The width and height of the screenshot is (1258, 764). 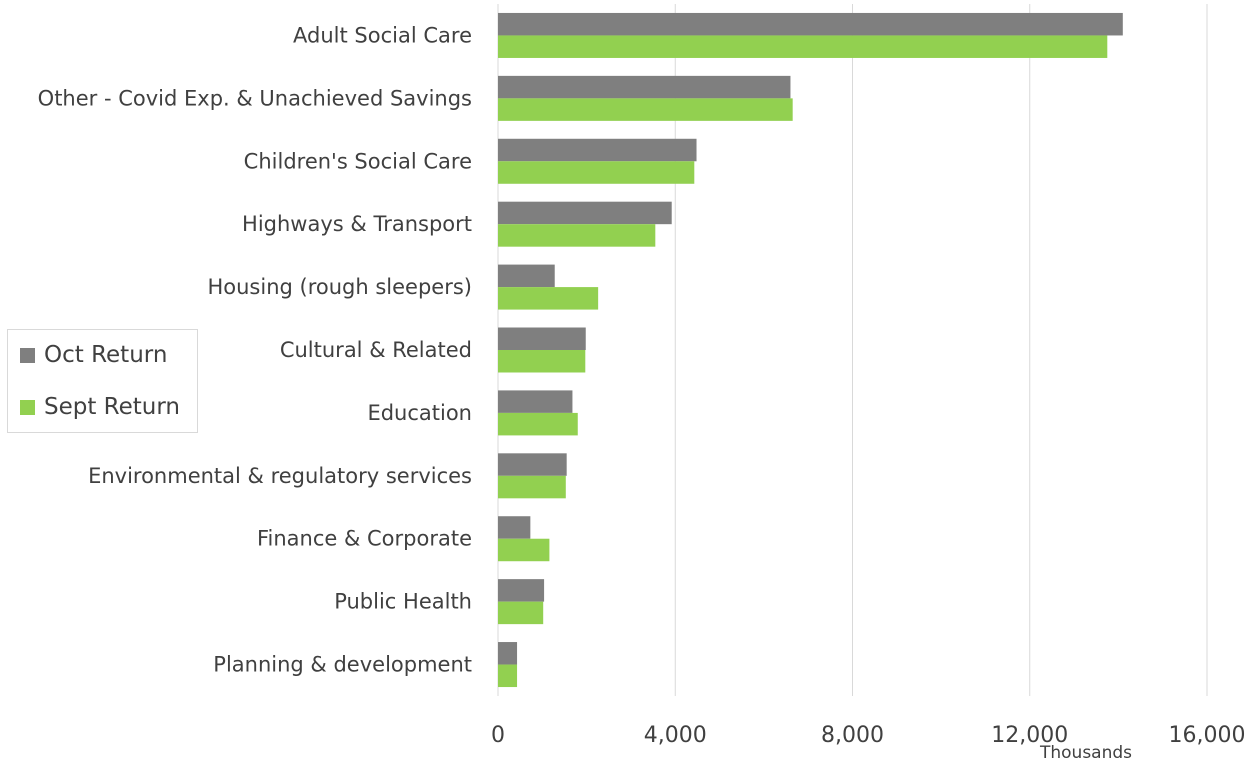 I want to click on x-tick-label: 16,000, so click(x=1207, y=735).